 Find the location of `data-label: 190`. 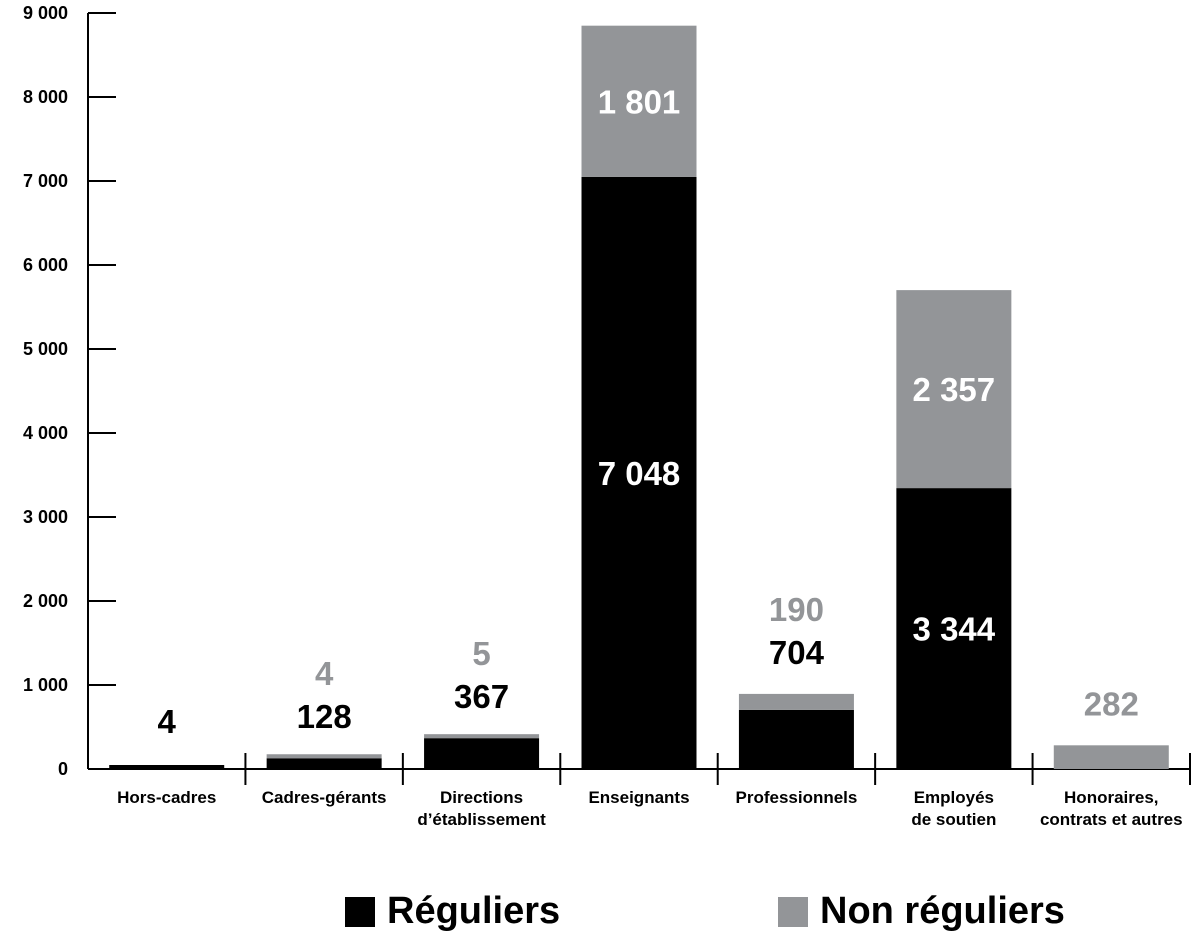

data-label: 190 is located at coordinates (796, 609).